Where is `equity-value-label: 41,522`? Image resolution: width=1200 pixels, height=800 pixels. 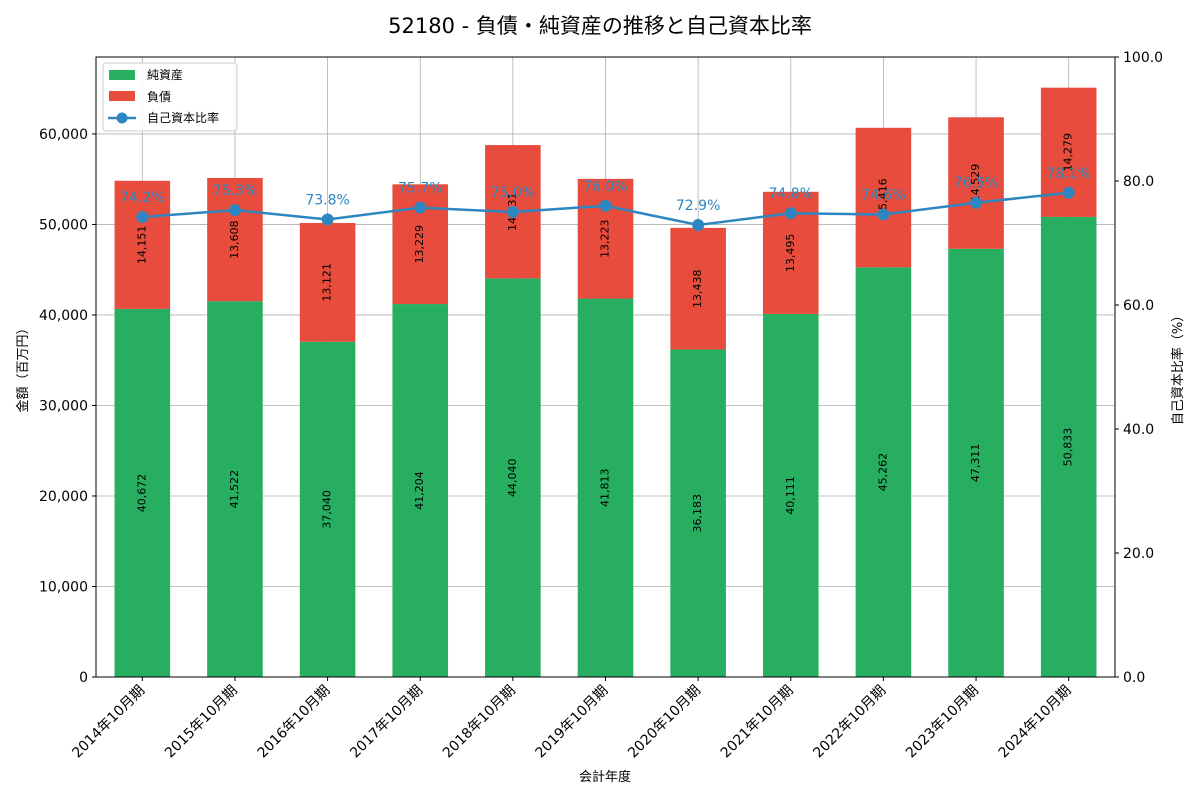
equity-value-label: 41,522 is located at coordinates (234, 489).